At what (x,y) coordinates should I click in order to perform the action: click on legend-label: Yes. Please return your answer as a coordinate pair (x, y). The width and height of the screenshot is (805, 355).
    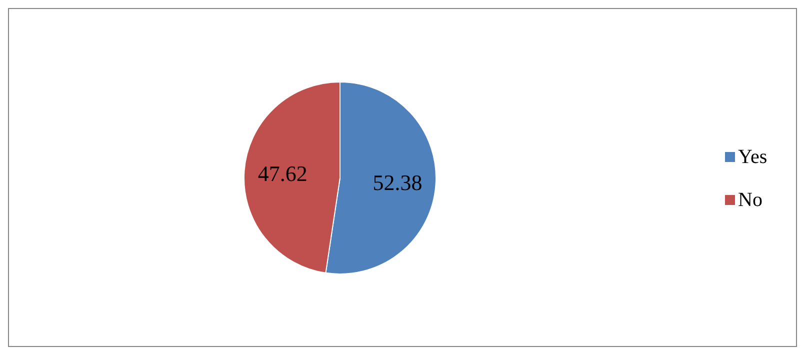
    Looking at the image, I should click on (753, 157).